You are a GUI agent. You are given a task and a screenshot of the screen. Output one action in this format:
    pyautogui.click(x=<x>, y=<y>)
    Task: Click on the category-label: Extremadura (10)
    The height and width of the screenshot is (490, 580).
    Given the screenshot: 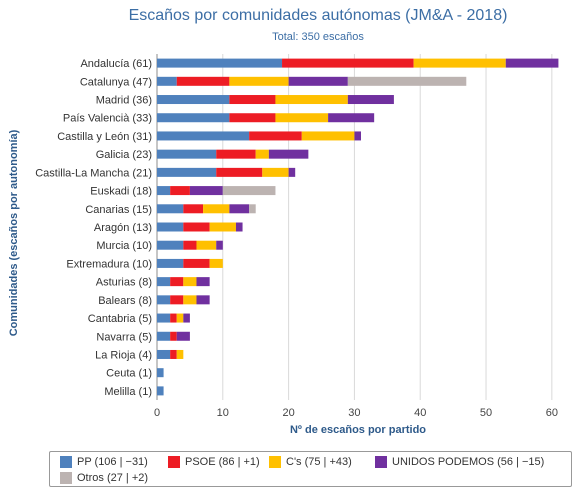 What is the action you would take?
    pyautogui.click(x=109, y=264)
    